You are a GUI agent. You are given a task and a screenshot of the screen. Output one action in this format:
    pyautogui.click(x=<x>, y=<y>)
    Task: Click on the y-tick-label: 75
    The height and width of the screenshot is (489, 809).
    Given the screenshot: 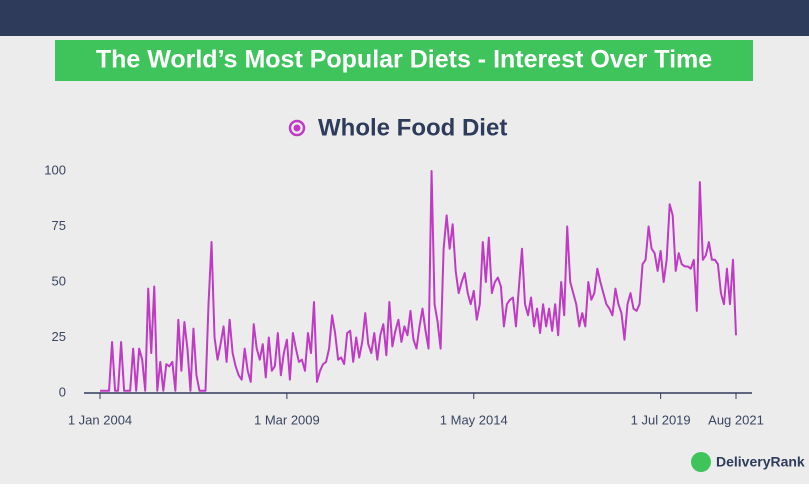 What is the action you would take?
    pyautogui.click(x=59, y=225)
    